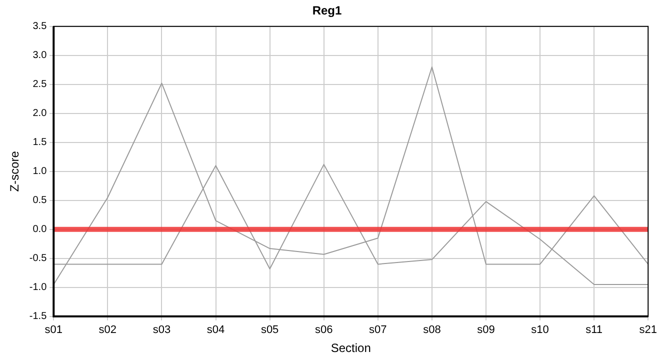  Describe the element at coordinates (38, 288) in the screenshot. I see `y-tick-label: -1.0` at that location.